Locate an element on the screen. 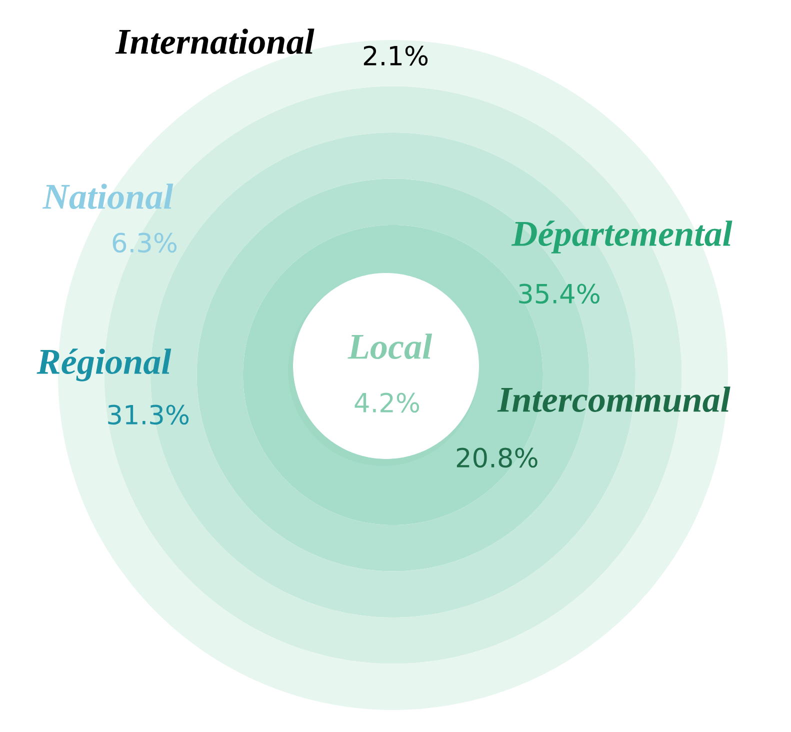 The height and width of the screenshot is (732, 791). category-label: International is located at coordinates (214, 41).